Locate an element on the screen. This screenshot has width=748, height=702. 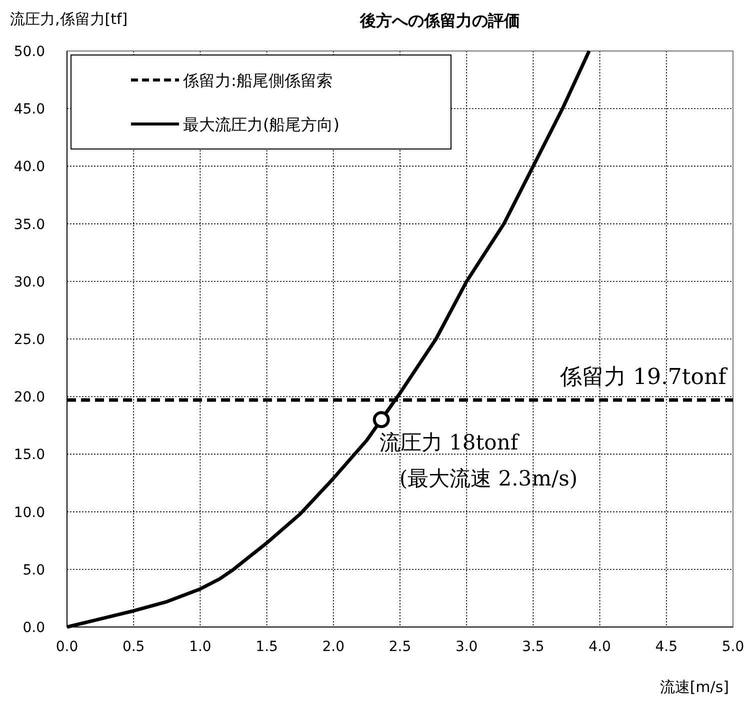
legend-label: 最大流圧力(船尾方向) is located at coordinates (261, 124).